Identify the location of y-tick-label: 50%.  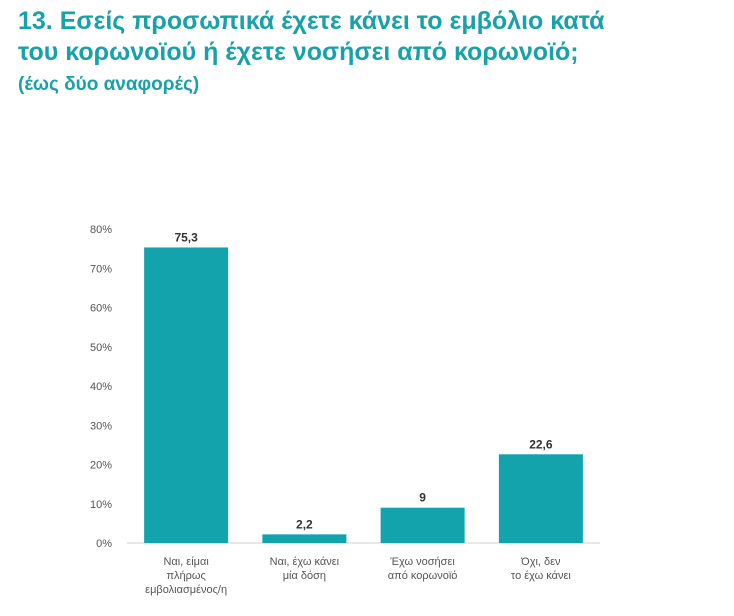
(101, 348).